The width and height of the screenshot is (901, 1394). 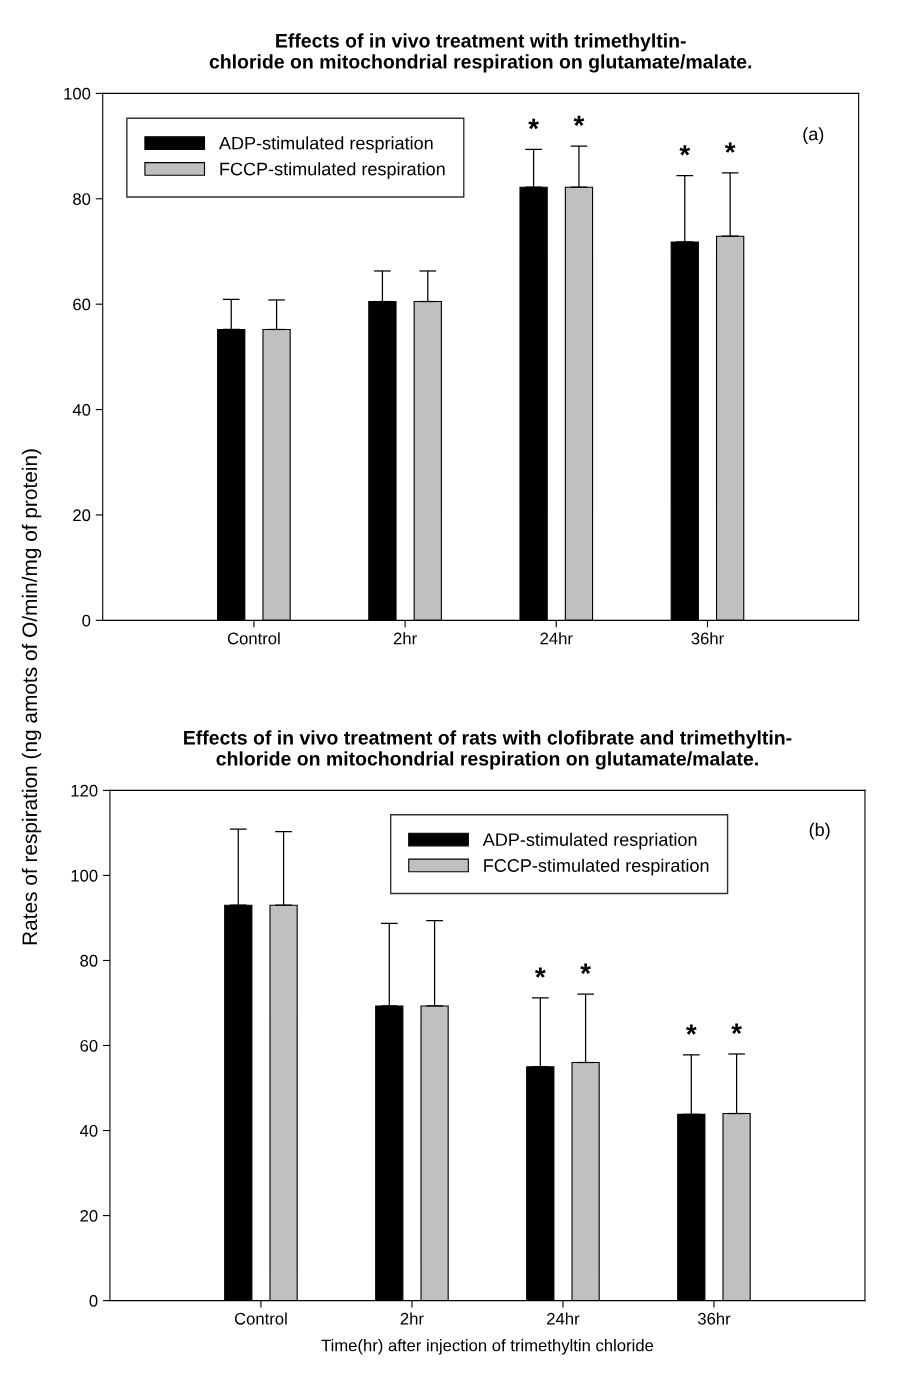 What do you see at coordinates (813, 135) in the screenshot?
I see `annotation: (a)` at bounding box center [813, 135].